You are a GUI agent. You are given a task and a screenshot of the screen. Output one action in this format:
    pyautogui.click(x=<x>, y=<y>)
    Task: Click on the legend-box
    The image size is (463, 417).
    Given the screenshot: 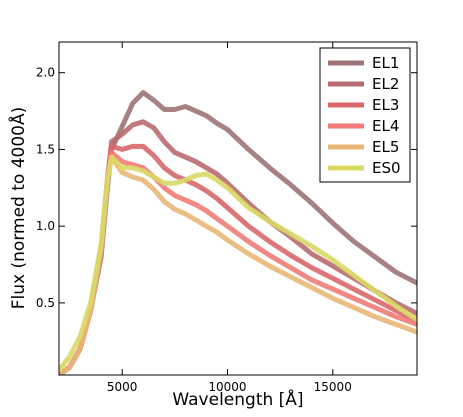 What is the action you would take?
    pyautogui.click(x=365, y=115)
    